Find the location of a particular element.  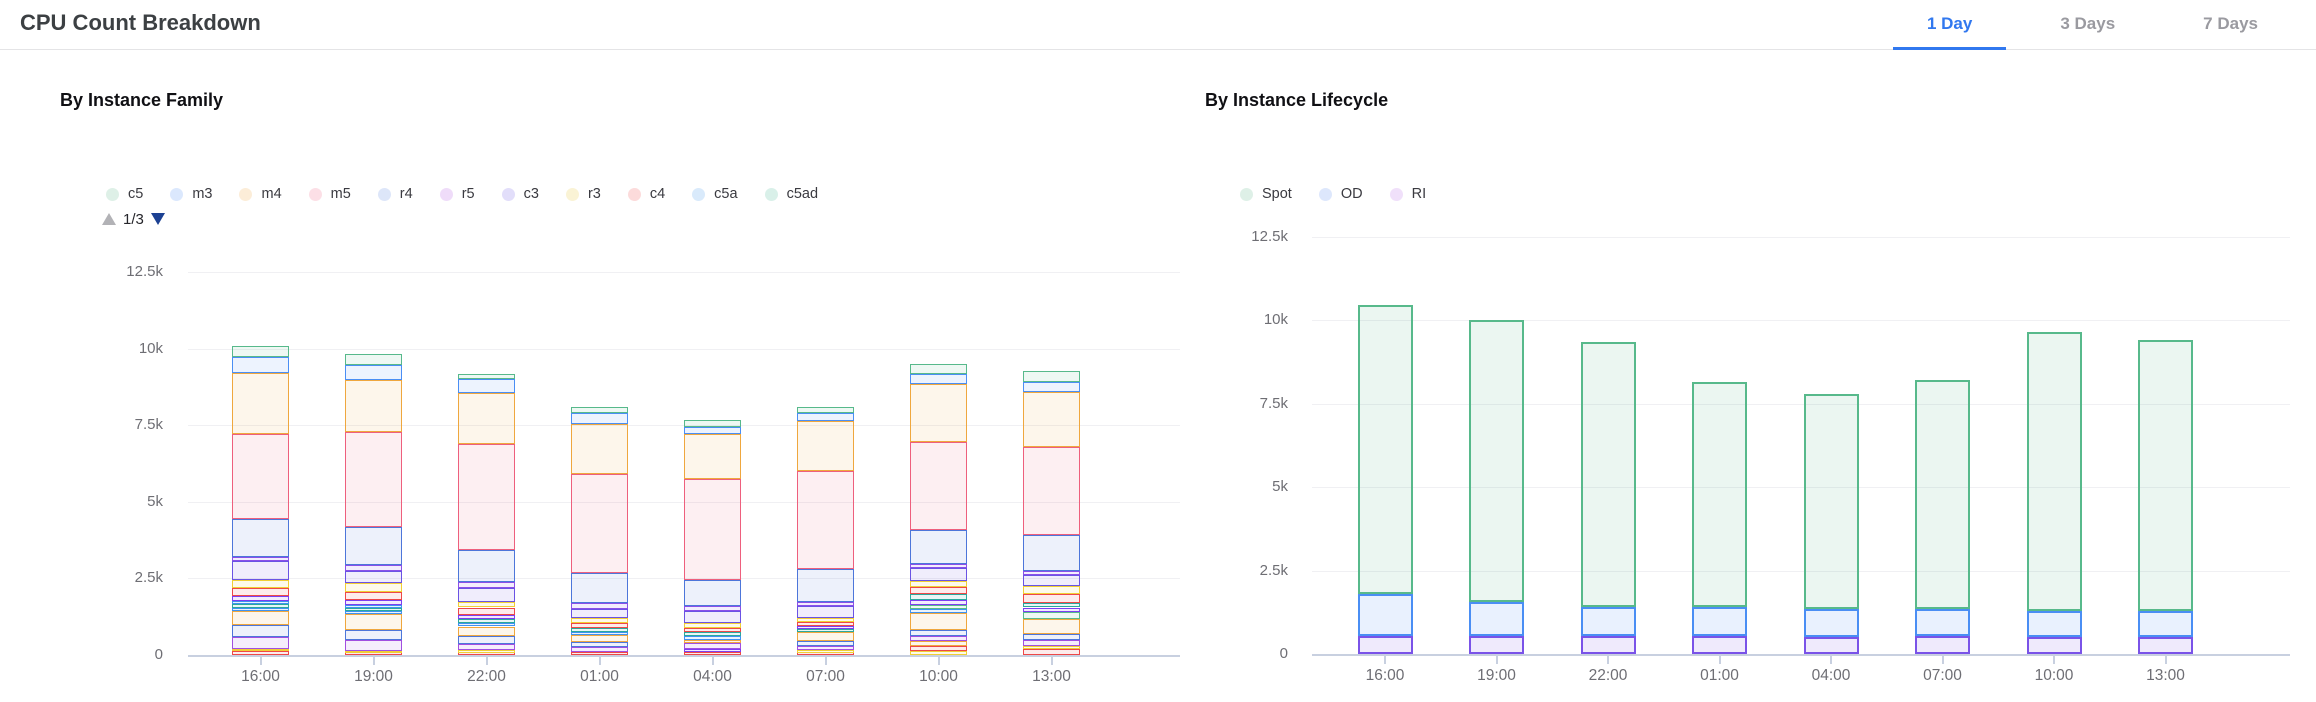

bar-segment-10:00-p2-orange is located at coordinates (938, 643).